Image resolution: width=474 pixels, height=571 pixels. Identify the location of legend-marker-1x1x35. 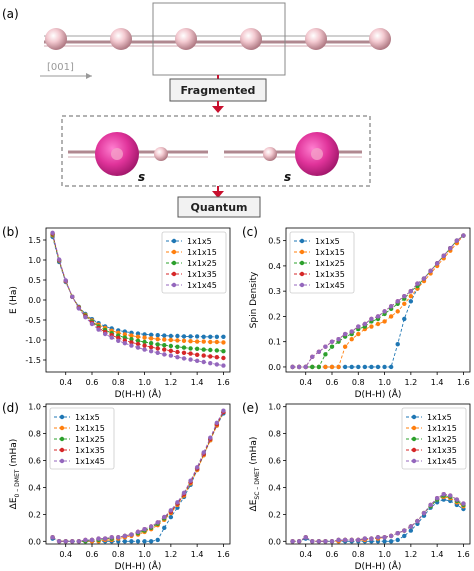
(414, 450).